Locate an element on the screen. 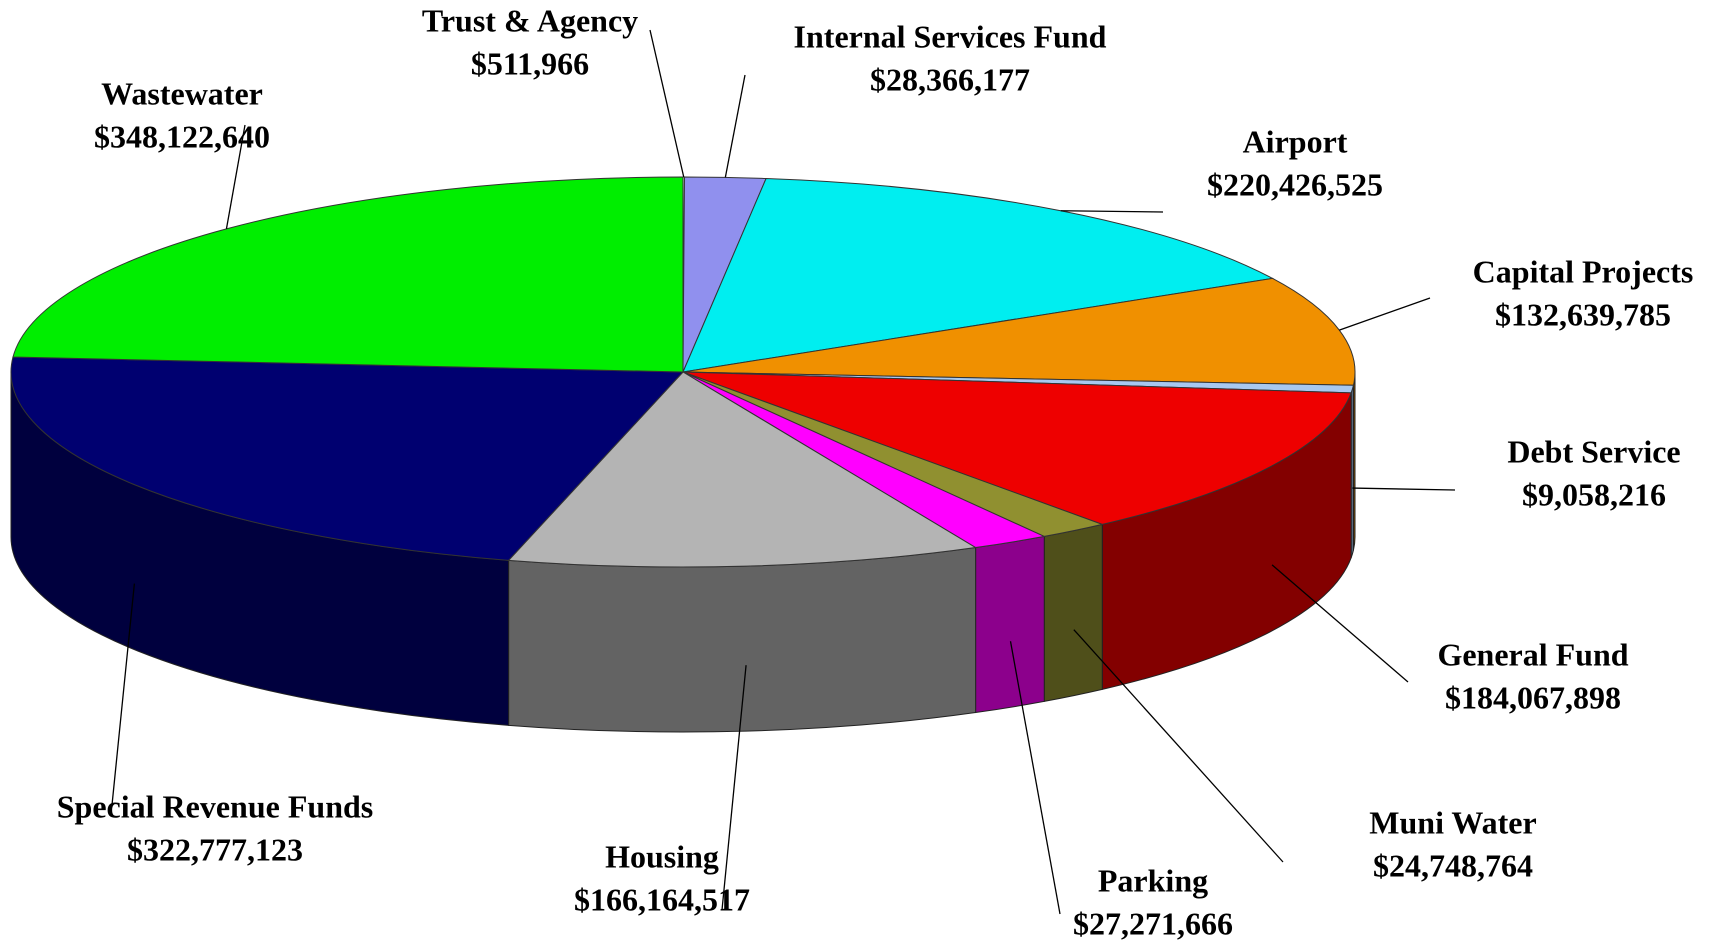 The image size is (1721, 941). value-label: $28,366,177 is located at coordinates (950, 79).